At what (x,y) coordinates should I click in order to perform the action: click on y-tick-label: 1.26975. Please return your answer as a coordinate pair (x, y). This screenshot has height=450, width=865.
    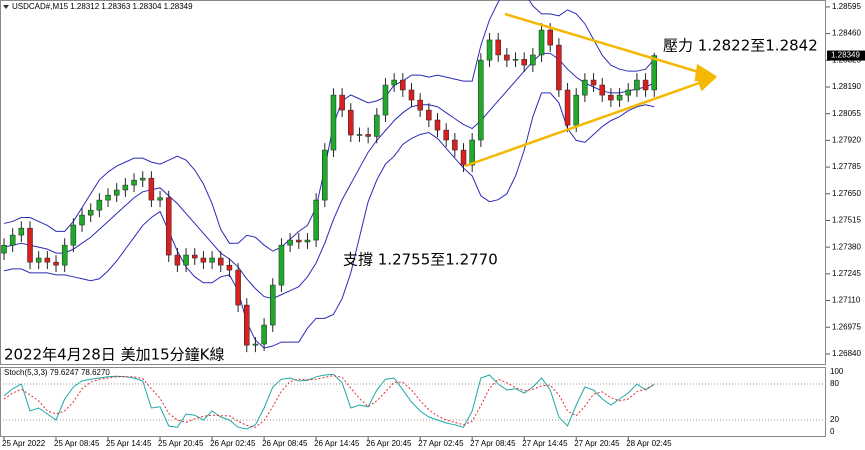
    Looking at the image, I should click on (846, 326).